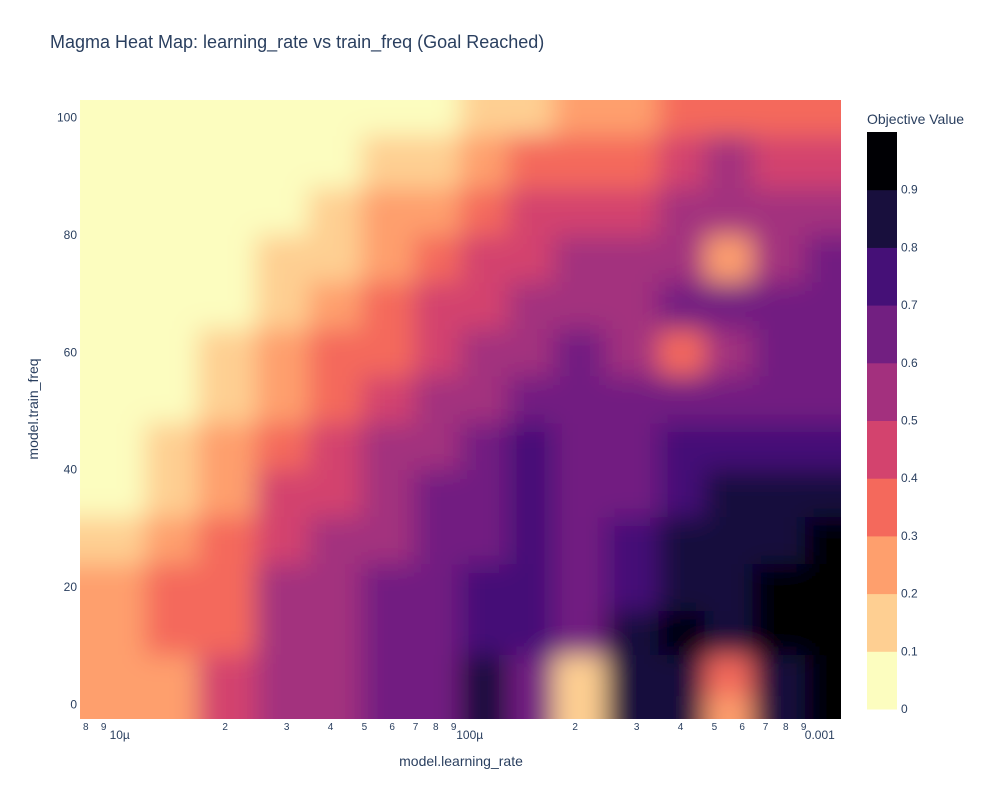 This screenshot has width=1000, height=800. What do you see at coordinates (71, 352) in the screenshot?
I see `y-tick-label: 60` at bounding box center [71, 352].